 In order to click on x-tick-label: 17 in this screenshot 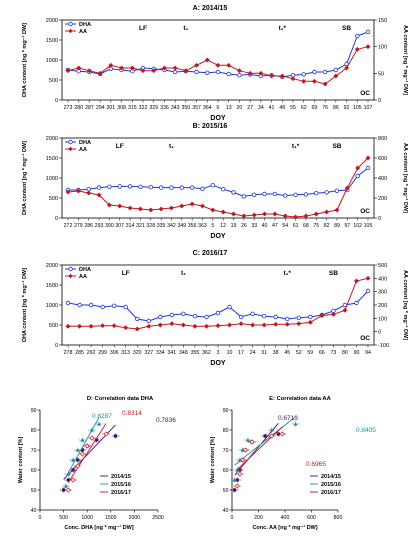, I will do `click(241, 353)`.